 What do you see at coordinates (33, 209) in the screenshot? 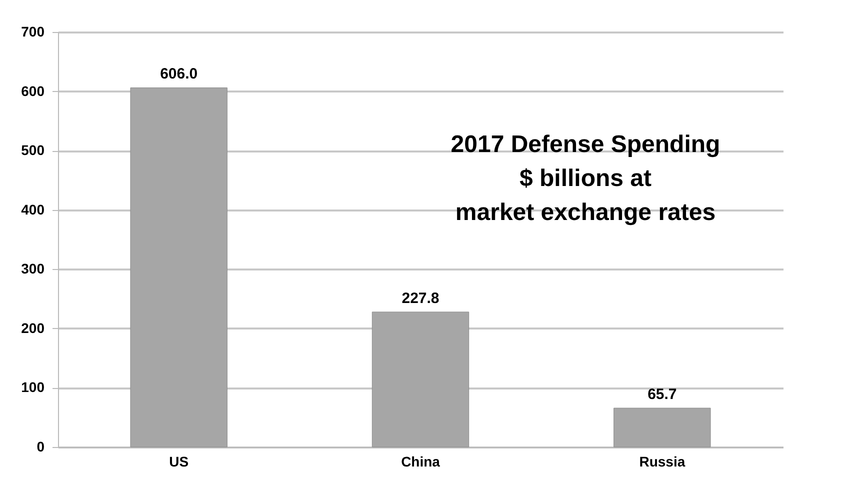
I see `y-tick-label: 400` at bounding box center [33, 209].